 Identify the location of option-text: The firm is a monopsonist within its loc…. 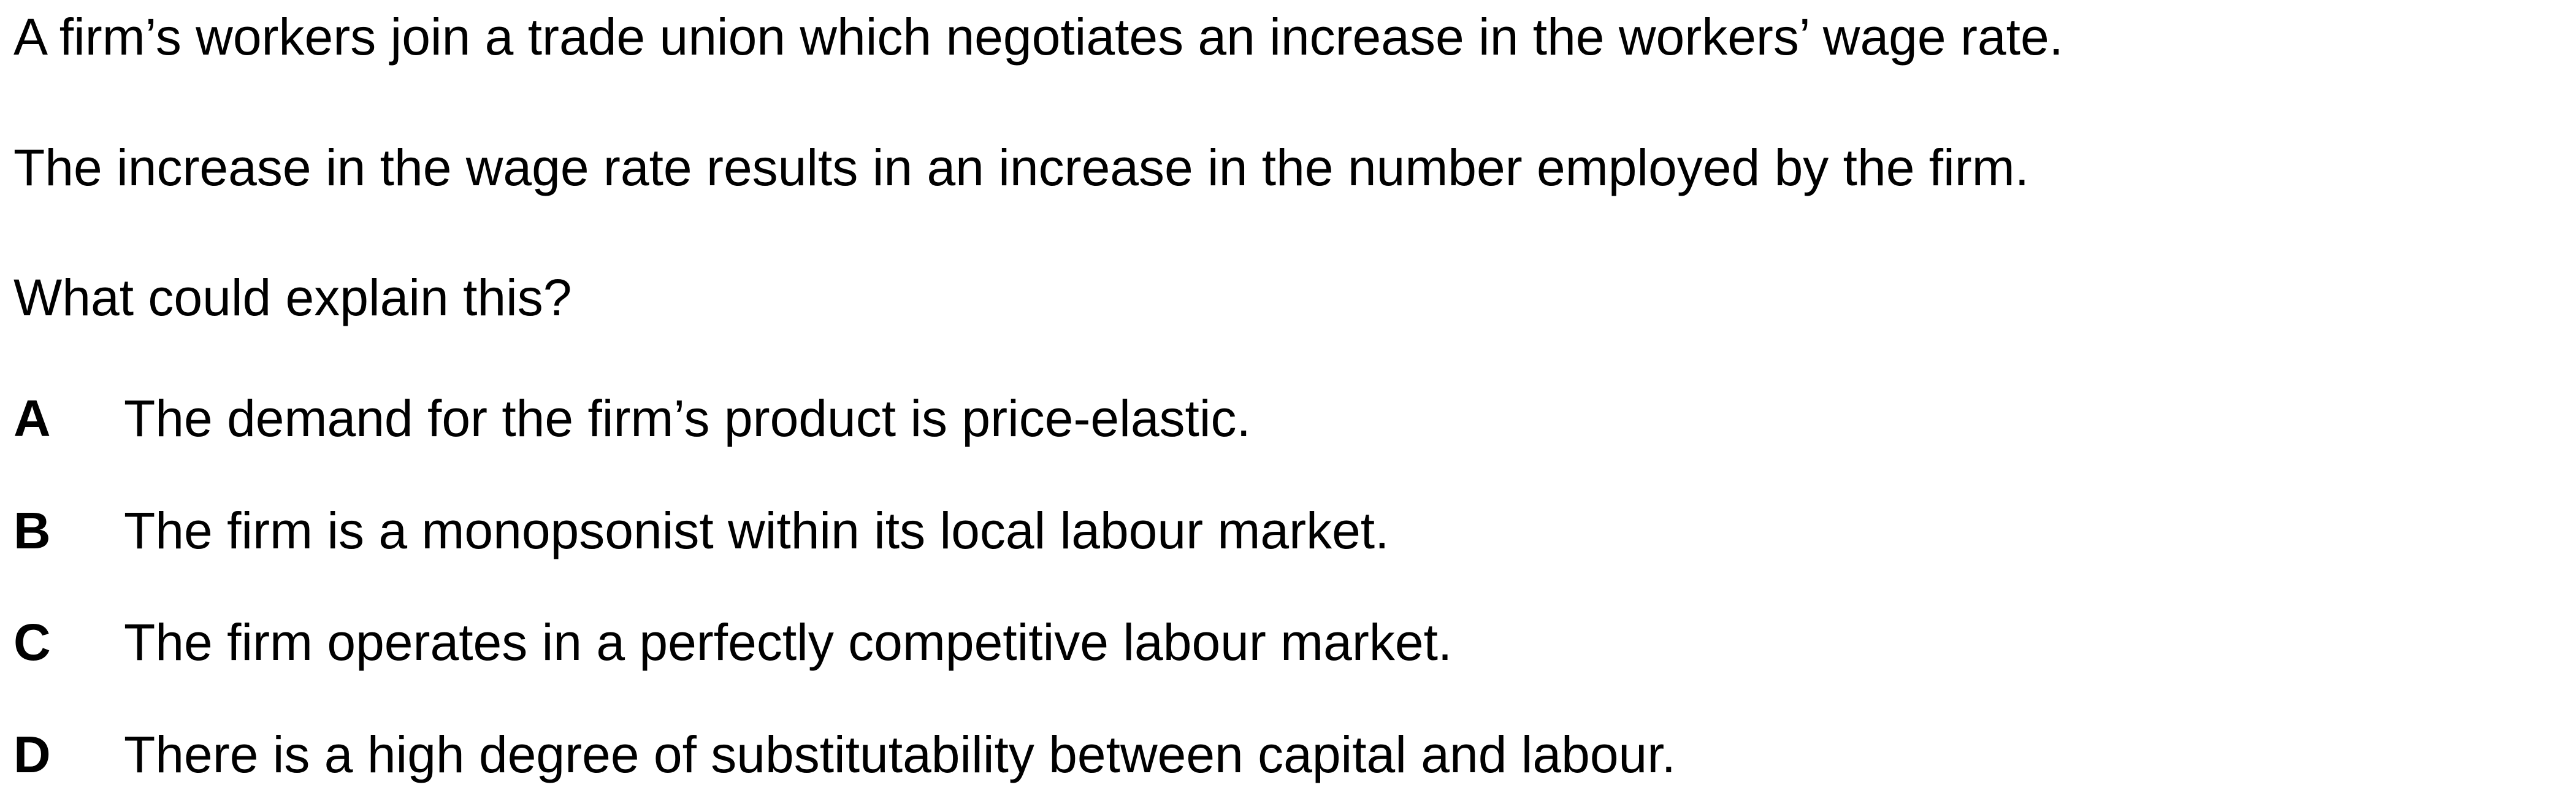
(756, 530).